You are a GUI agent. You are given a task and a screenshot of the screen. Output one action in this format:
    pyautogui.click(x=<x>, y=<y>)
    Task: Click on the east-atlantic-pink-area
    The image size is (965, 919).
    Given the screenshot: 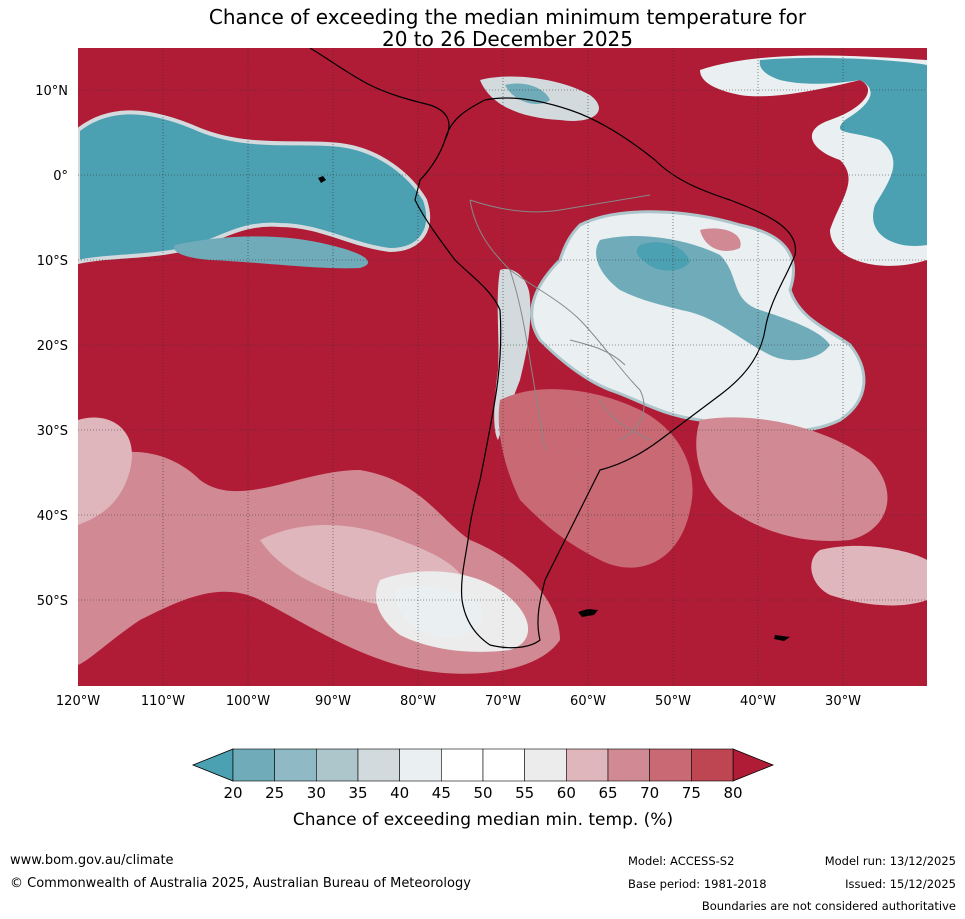 What is the action you would take?
    pyautogui.click(x=792, y=479)
    